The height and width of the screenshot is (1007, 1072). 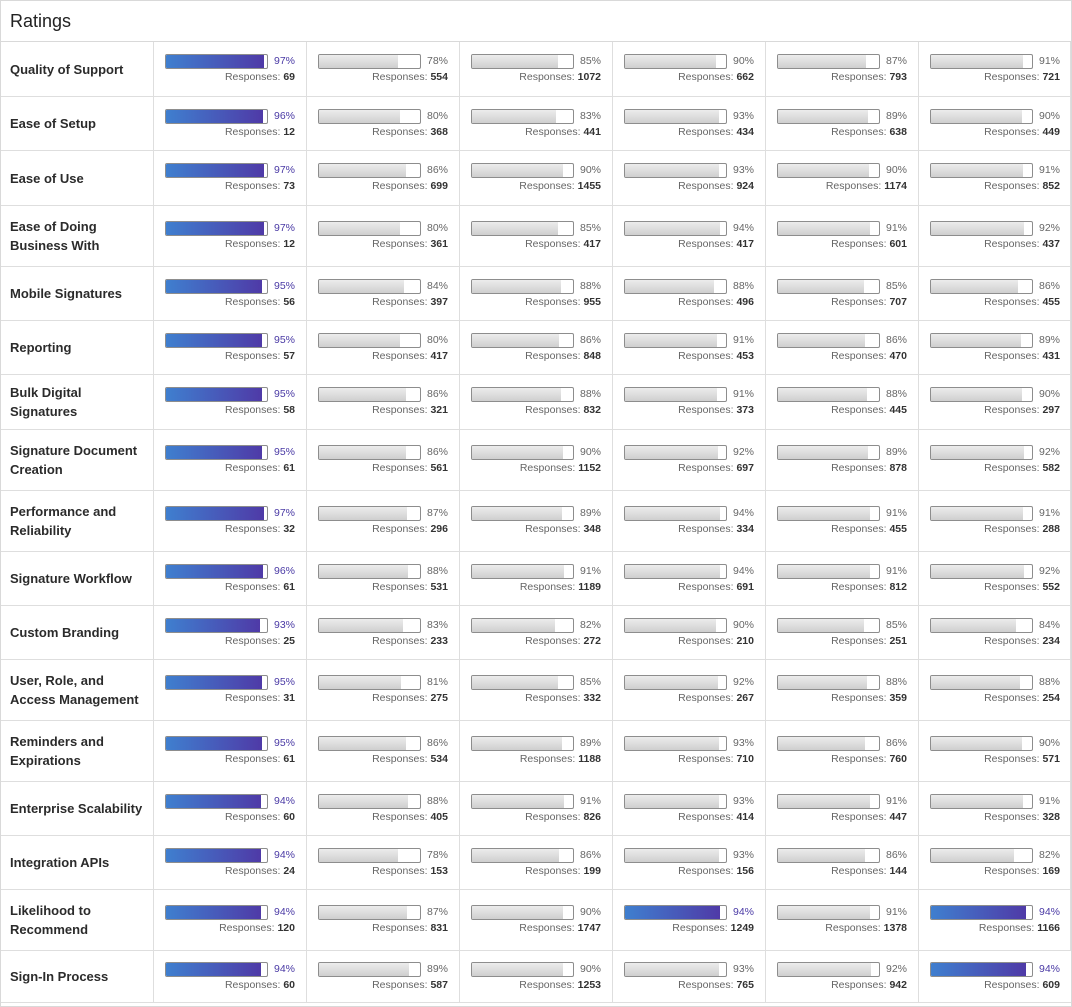 I want to click on responses-number: 321, so click(x=439, y=410).